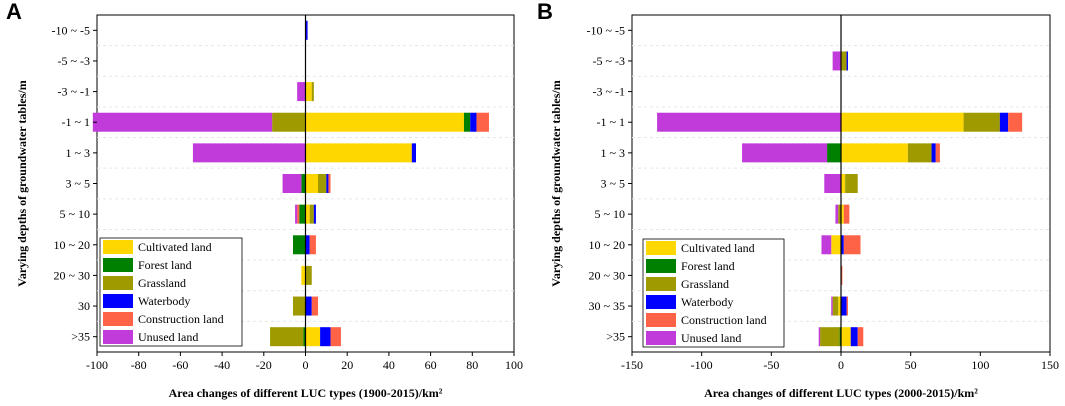 This screenshot has width=1065, height=406. I want to click on x-tick-label: -60, so click(180, 365).